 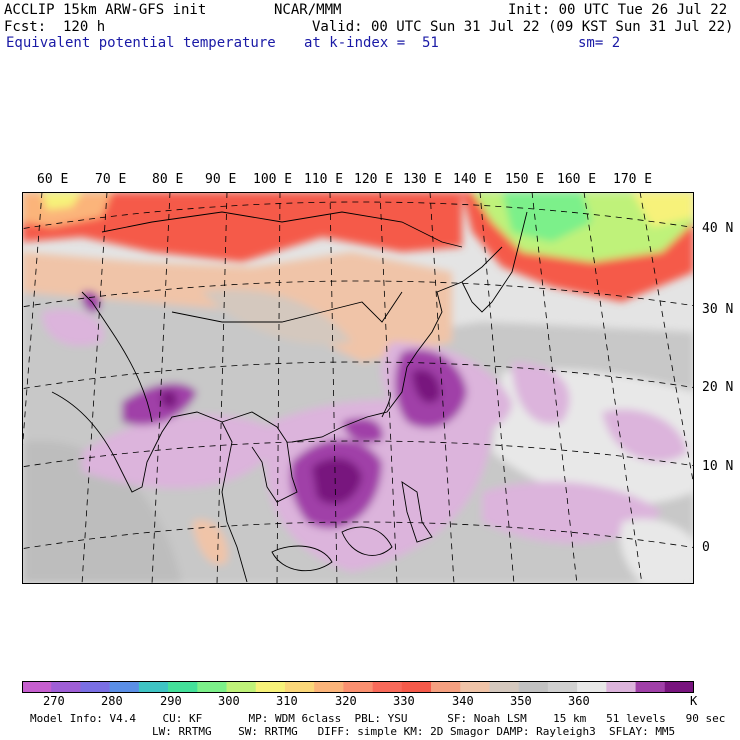 What do you see at coordinates (324, 179) in the screenshot?
I see `lon-label: 110 E` at bounding box center [324, 179].